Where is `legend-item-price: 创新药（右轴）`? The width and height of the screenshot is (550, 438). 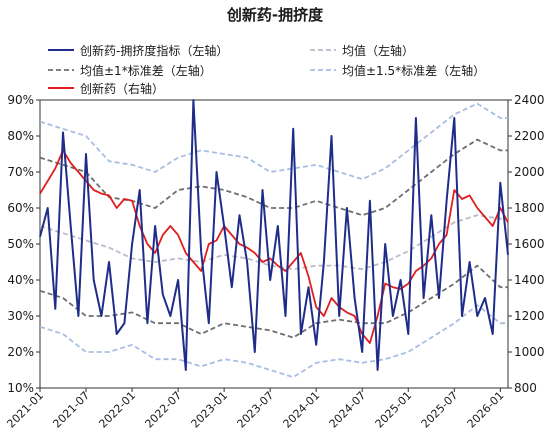
legend-item-price: 创新药（右轴） is located at coordinates (106, 88).